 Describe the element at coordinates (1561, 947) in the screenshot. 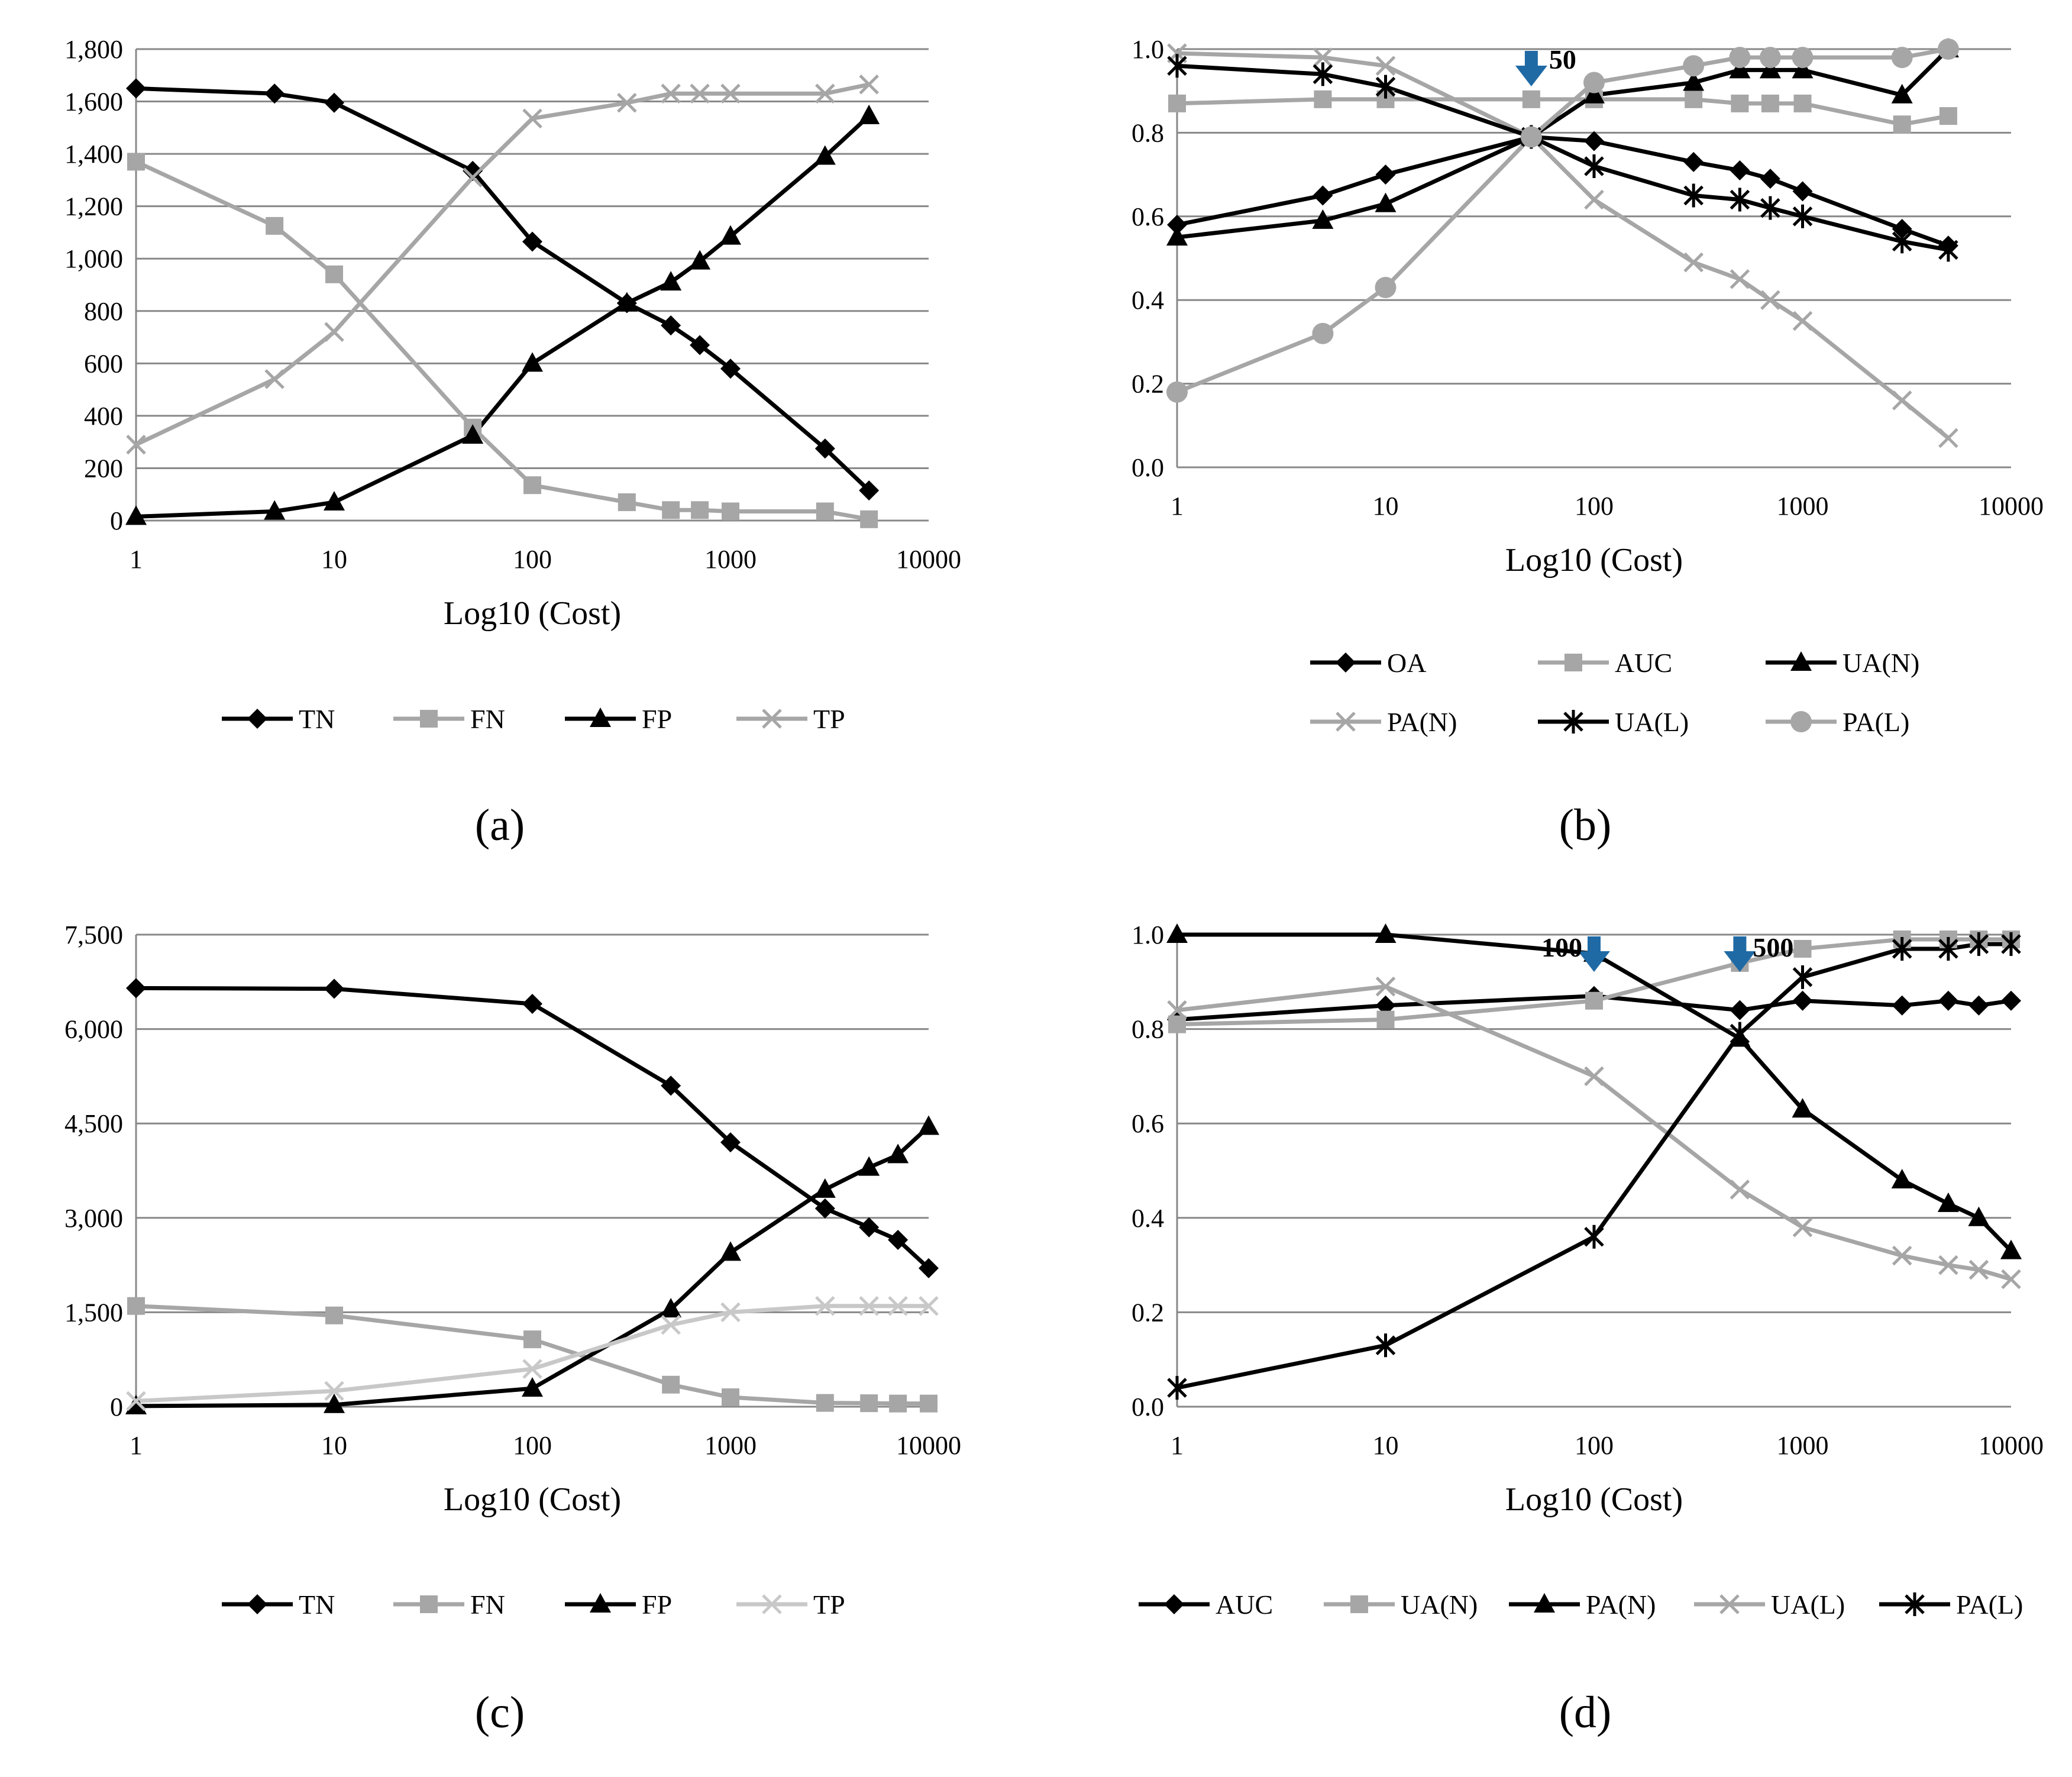

I see `annotation-label: 100` at that location.